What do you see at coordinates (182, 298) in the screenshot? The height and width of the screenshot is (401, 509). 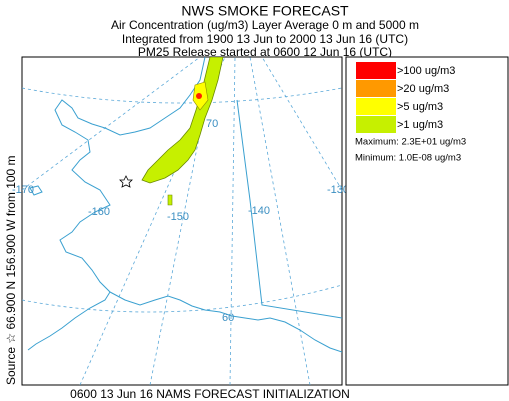 I see `parallel` at bounding box center [182, 298].